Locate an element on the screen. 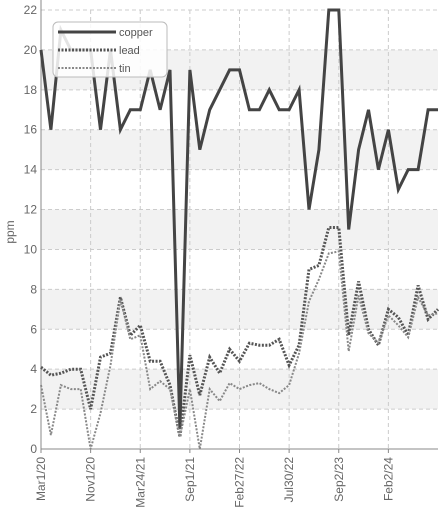  y-tick-label: 8 is located at coordinates (33, 289).